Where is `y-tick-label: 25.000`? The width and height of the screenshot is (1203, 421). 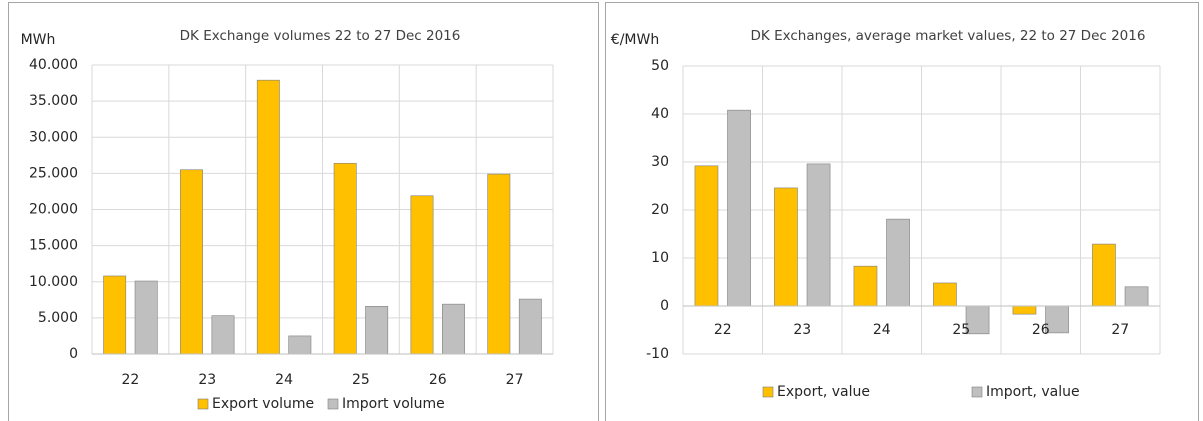
y-tick-label: 25.000 is located at coordinates (53, 173).